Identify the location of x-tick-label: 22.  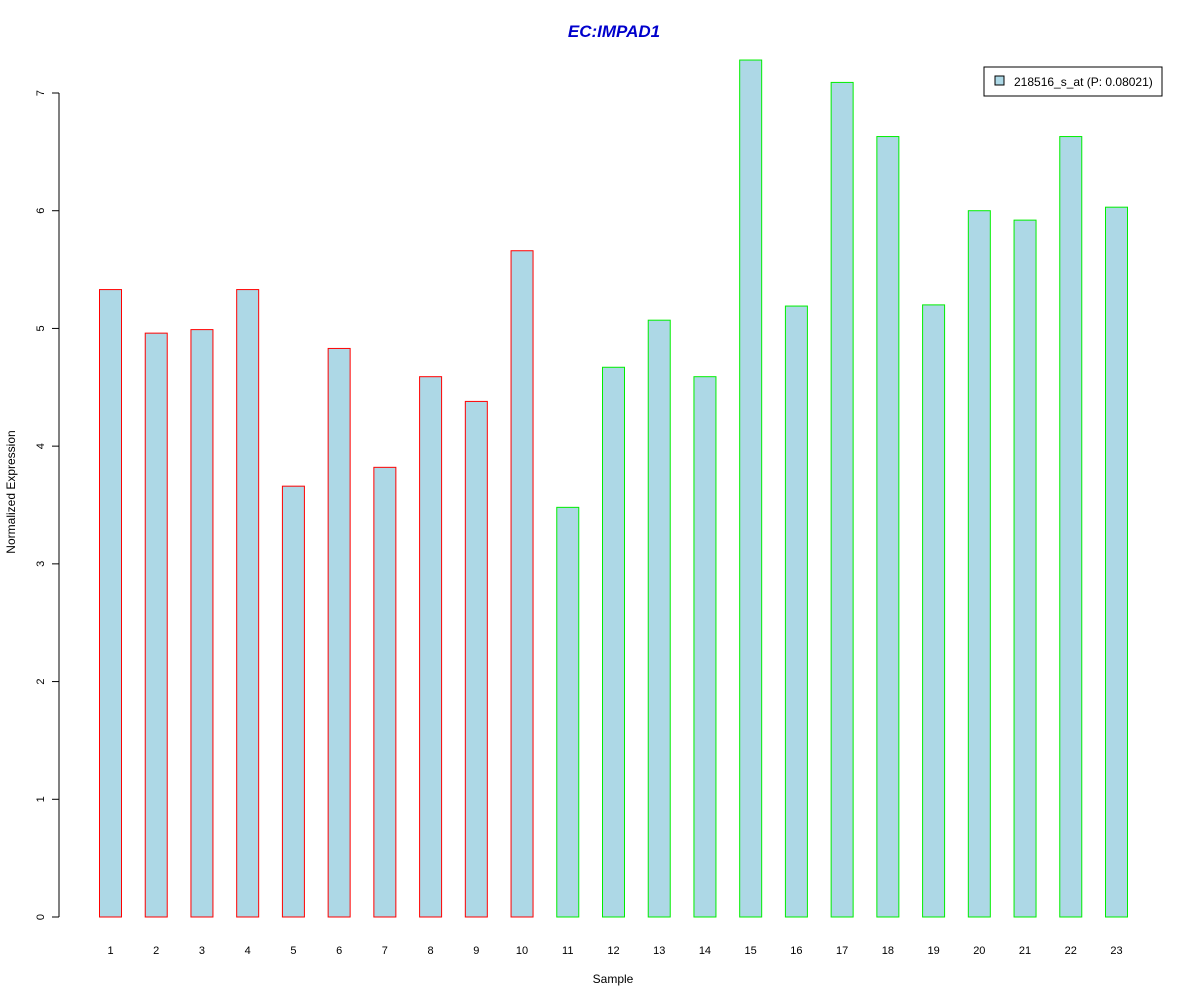
(1071, 951).